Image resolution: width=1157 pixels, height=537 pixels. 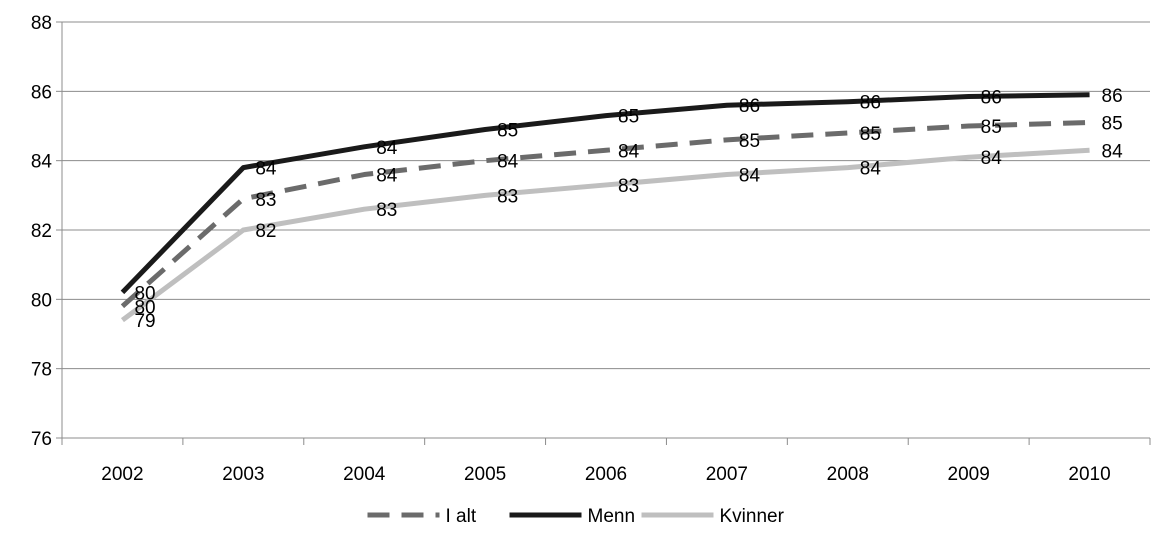 I want to click on legend-item: Kvinner, so click(x=713, y=516).